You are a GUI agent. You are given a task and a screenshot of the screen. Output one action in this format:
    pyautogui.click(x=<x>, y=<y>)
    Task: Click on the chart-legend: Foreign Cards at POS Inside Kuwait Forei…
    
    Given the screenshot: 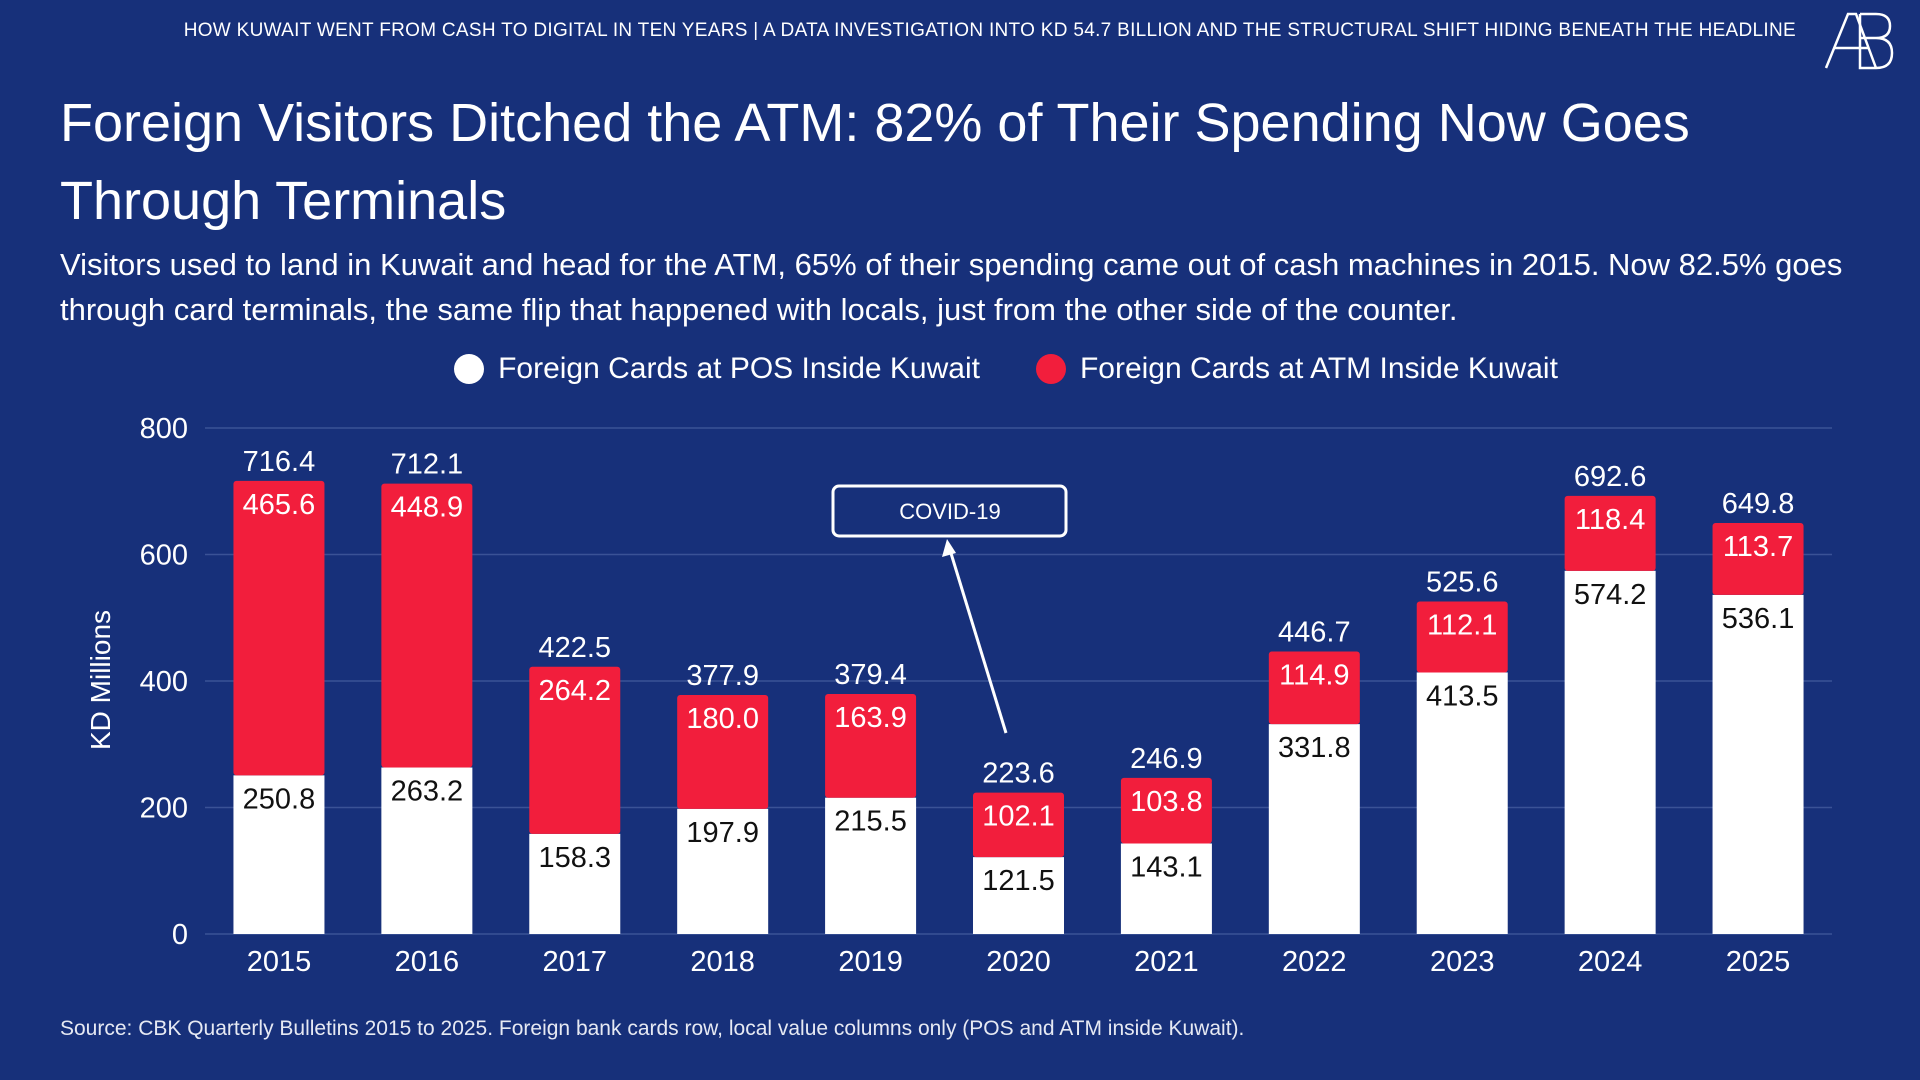 What is the action you would take?
    pyautogui.click(x=983, y=369)
    